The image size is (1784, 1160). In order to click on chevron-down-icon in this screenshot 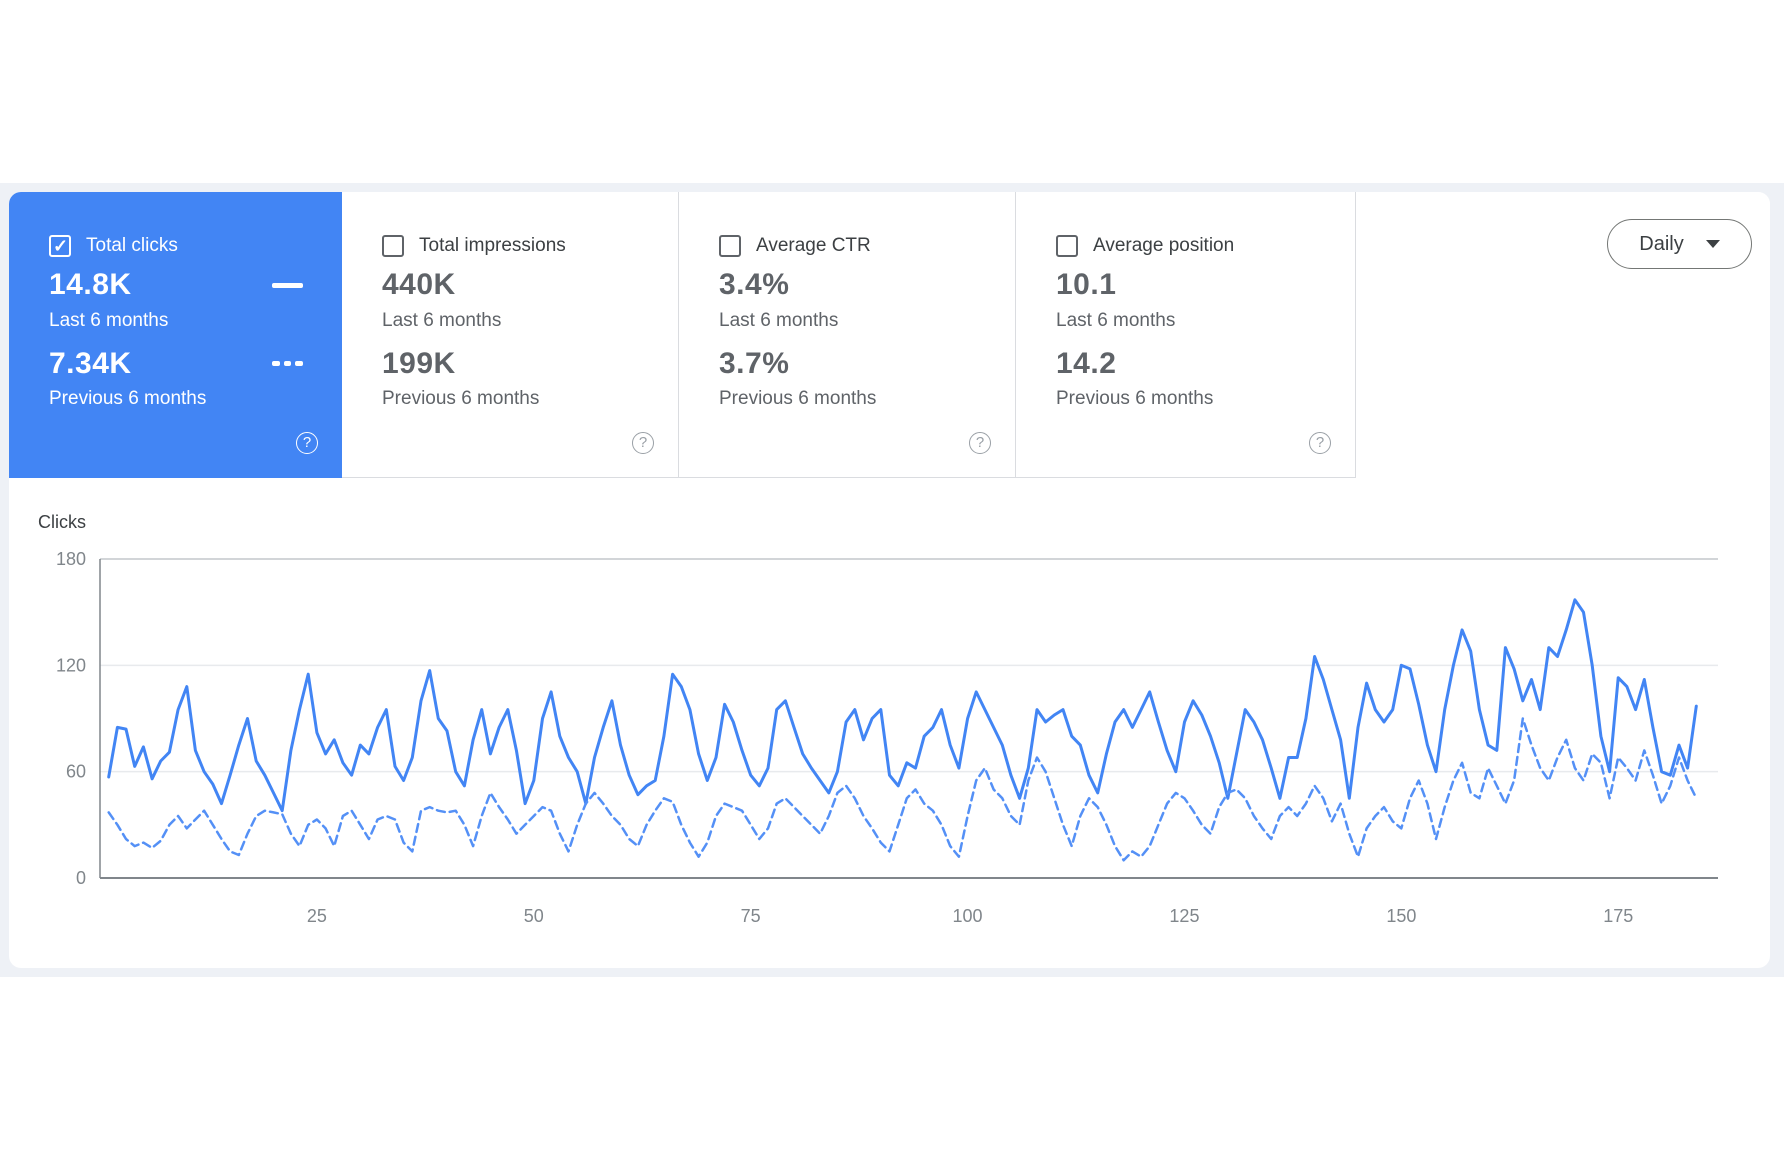, I will do `click(1712, 244)`.